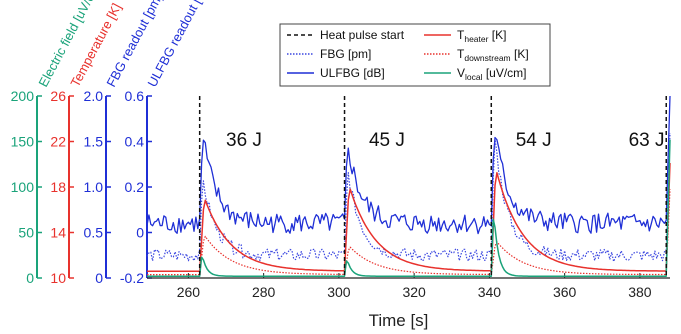 This screenshot has height=334, width=681. I want to click on x-tick-label: 340, so click(490, 292).